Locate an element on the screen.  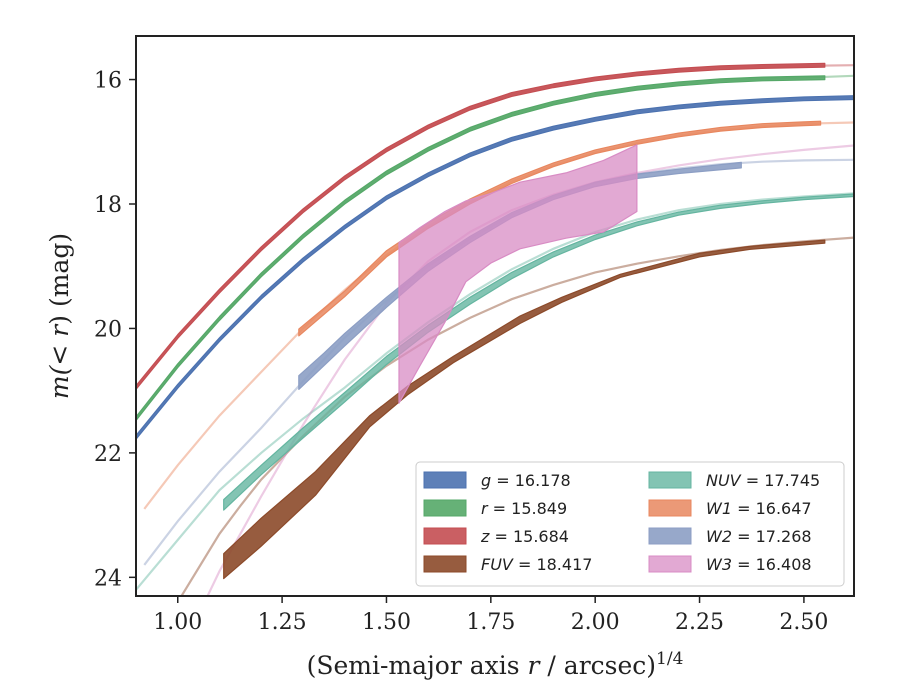
legend-swatch-r is located at coordinates (445, 508).